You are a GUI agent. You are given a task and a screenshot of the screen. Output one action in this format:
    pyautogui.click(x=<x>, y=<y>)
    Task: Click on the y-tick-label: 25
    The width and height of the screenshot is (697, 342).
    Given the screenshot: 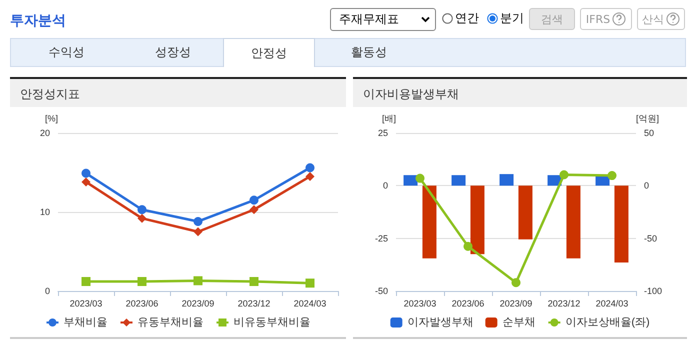 What is the action you would take?
    pyautogui.click(x=383, y=133)
    